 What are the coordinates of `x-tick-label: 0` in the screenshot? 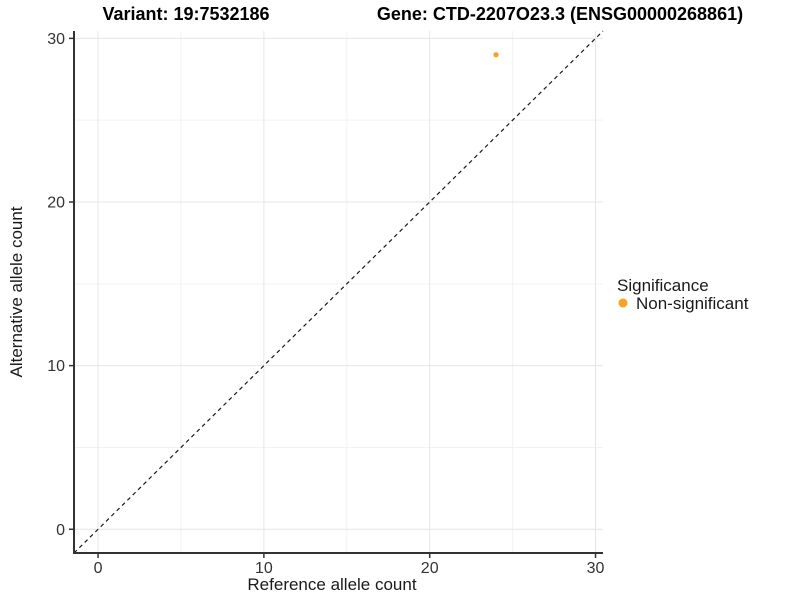 It's located at (98, 568).